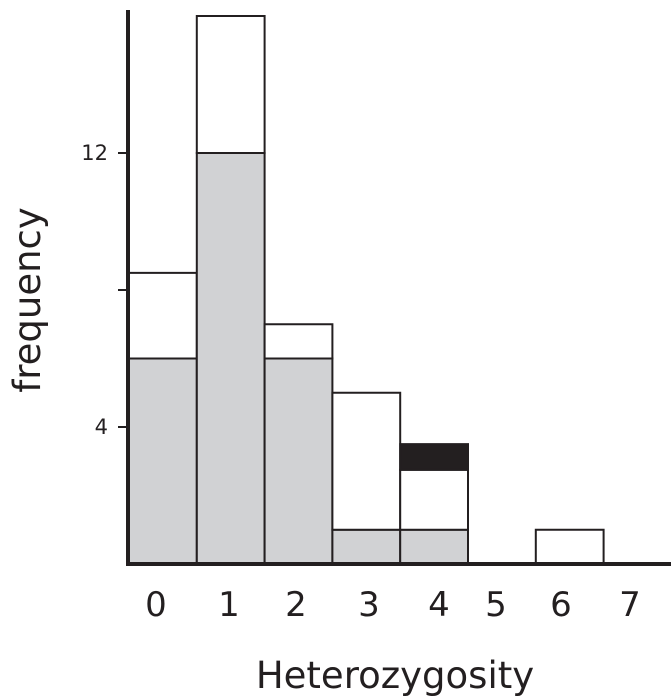 Image resolution: width=671 pixels, height=698 pixels. Describe the element at coordinates (101, 427) in the screenshot. I see `y-tick-label: 4` at that location.